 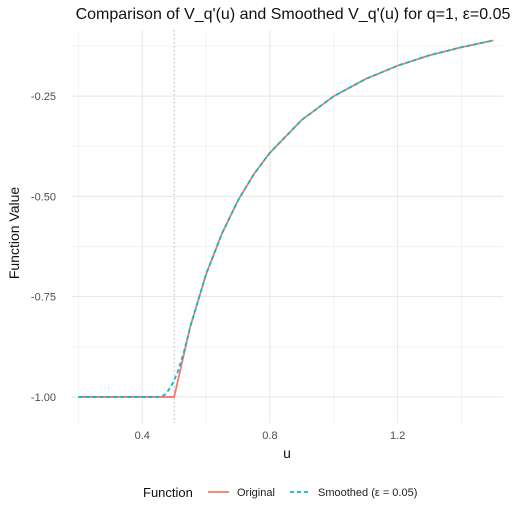 I want to click on y-axis-title: Function Value, so click(x=14, y=233).